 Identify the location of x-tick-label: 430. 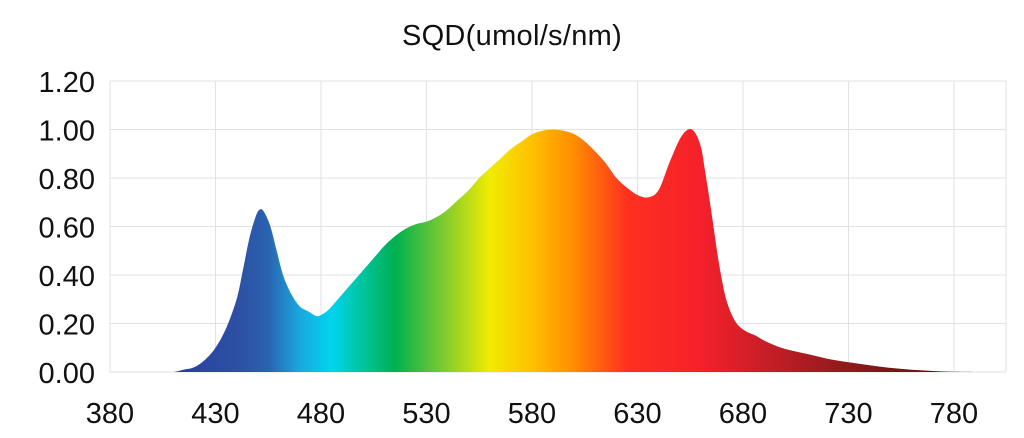
(215, 414).